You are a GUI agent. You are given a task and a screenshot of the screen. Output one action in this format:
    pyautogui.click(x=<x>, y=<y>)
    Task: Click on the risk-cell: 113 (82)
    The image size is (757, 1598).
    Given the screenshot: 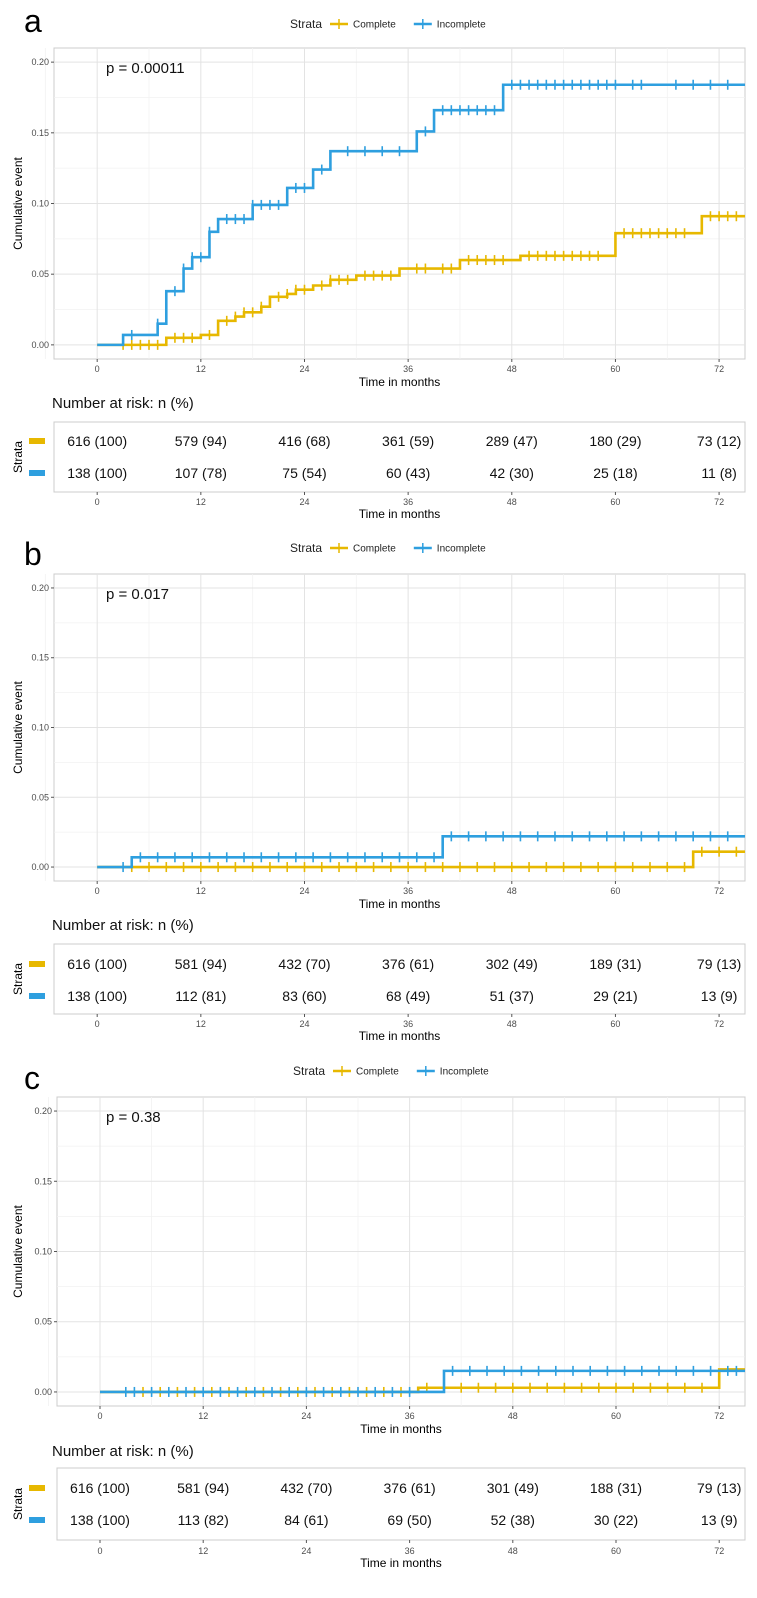 What is the action you would take?
    pyautogui.click(x=203, y=1520)
    